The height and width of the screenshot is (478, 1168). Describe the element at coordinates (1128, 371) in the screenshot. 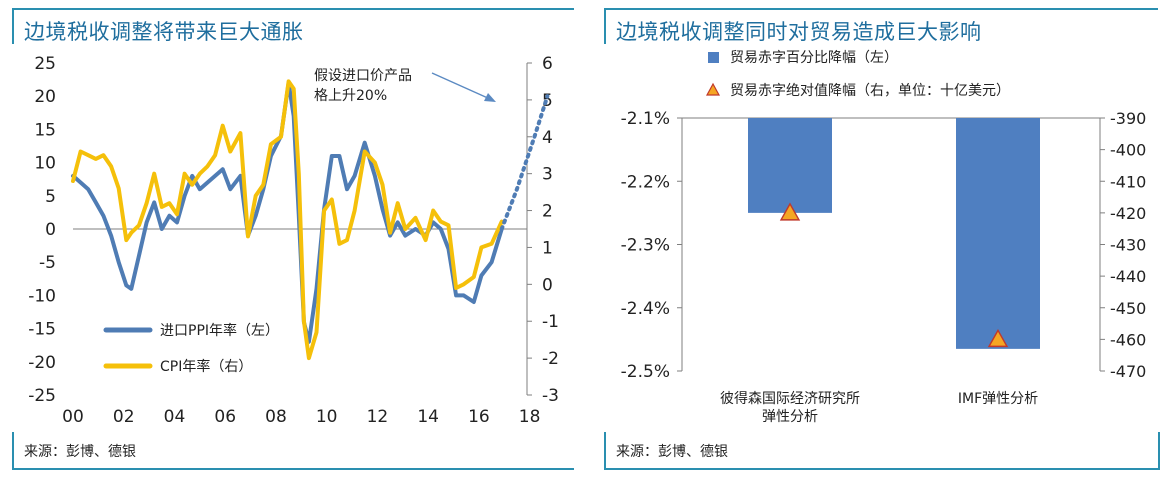

I see `right-y-tick-label: -470` at that location.